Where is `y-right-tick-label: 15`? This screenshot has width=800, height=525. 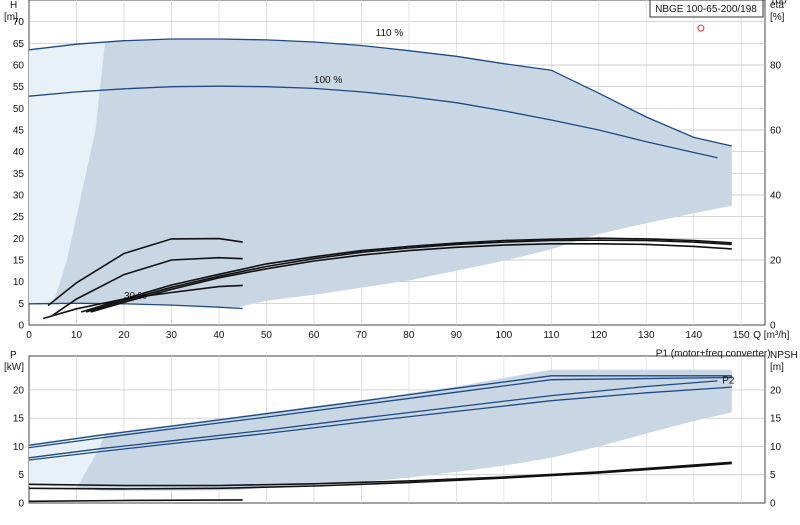
y-right-tick-label: 15 is located at coordinates (776, 419).